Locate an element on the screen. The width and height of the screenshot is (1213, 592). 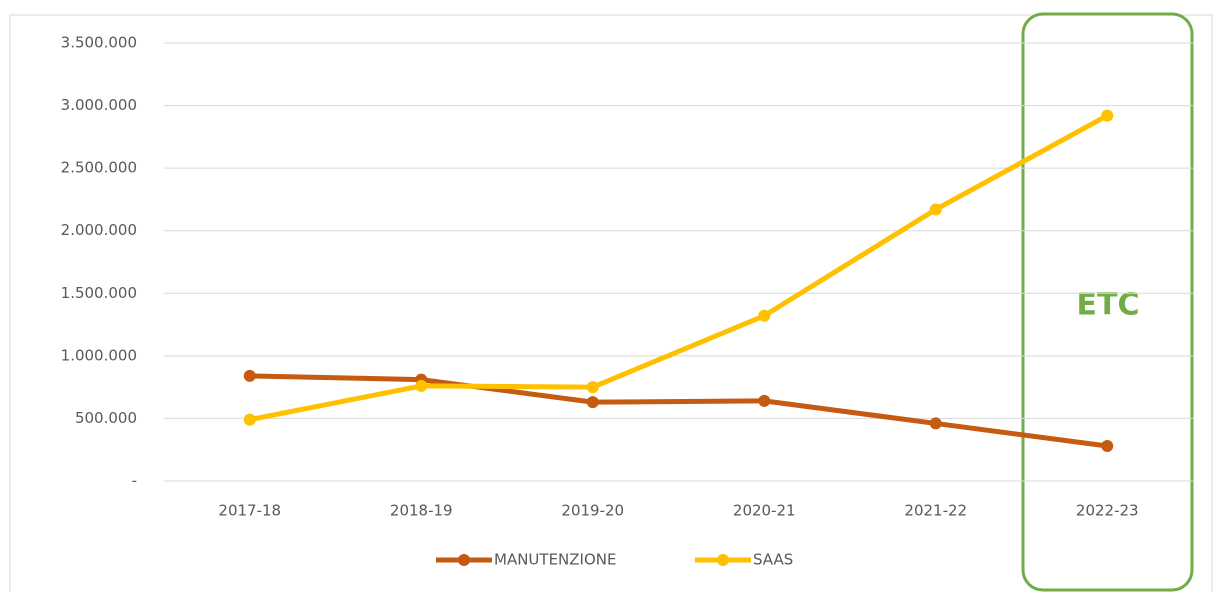
x-tick-label: 2018-19 is located at coordinates (421, 511).